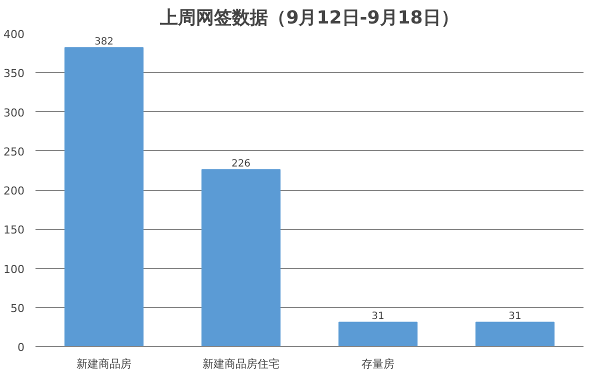 The image size is (600, 375). Describe the element at coordinates (104, 364) in the screenshot. I see `x-tick-label: 新建商品房` at that location.